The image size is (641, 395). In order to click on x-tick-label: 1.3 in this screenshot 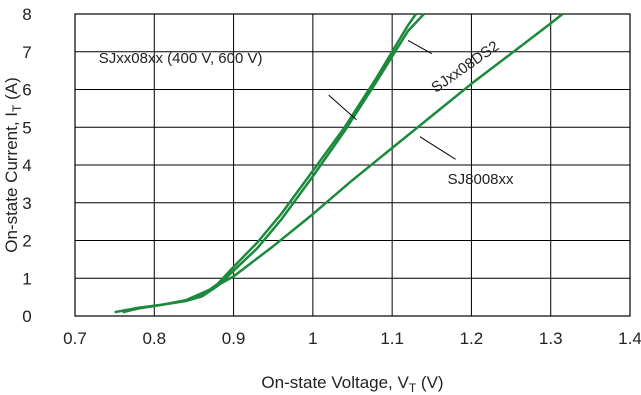, I will do `click(551, 338)`.